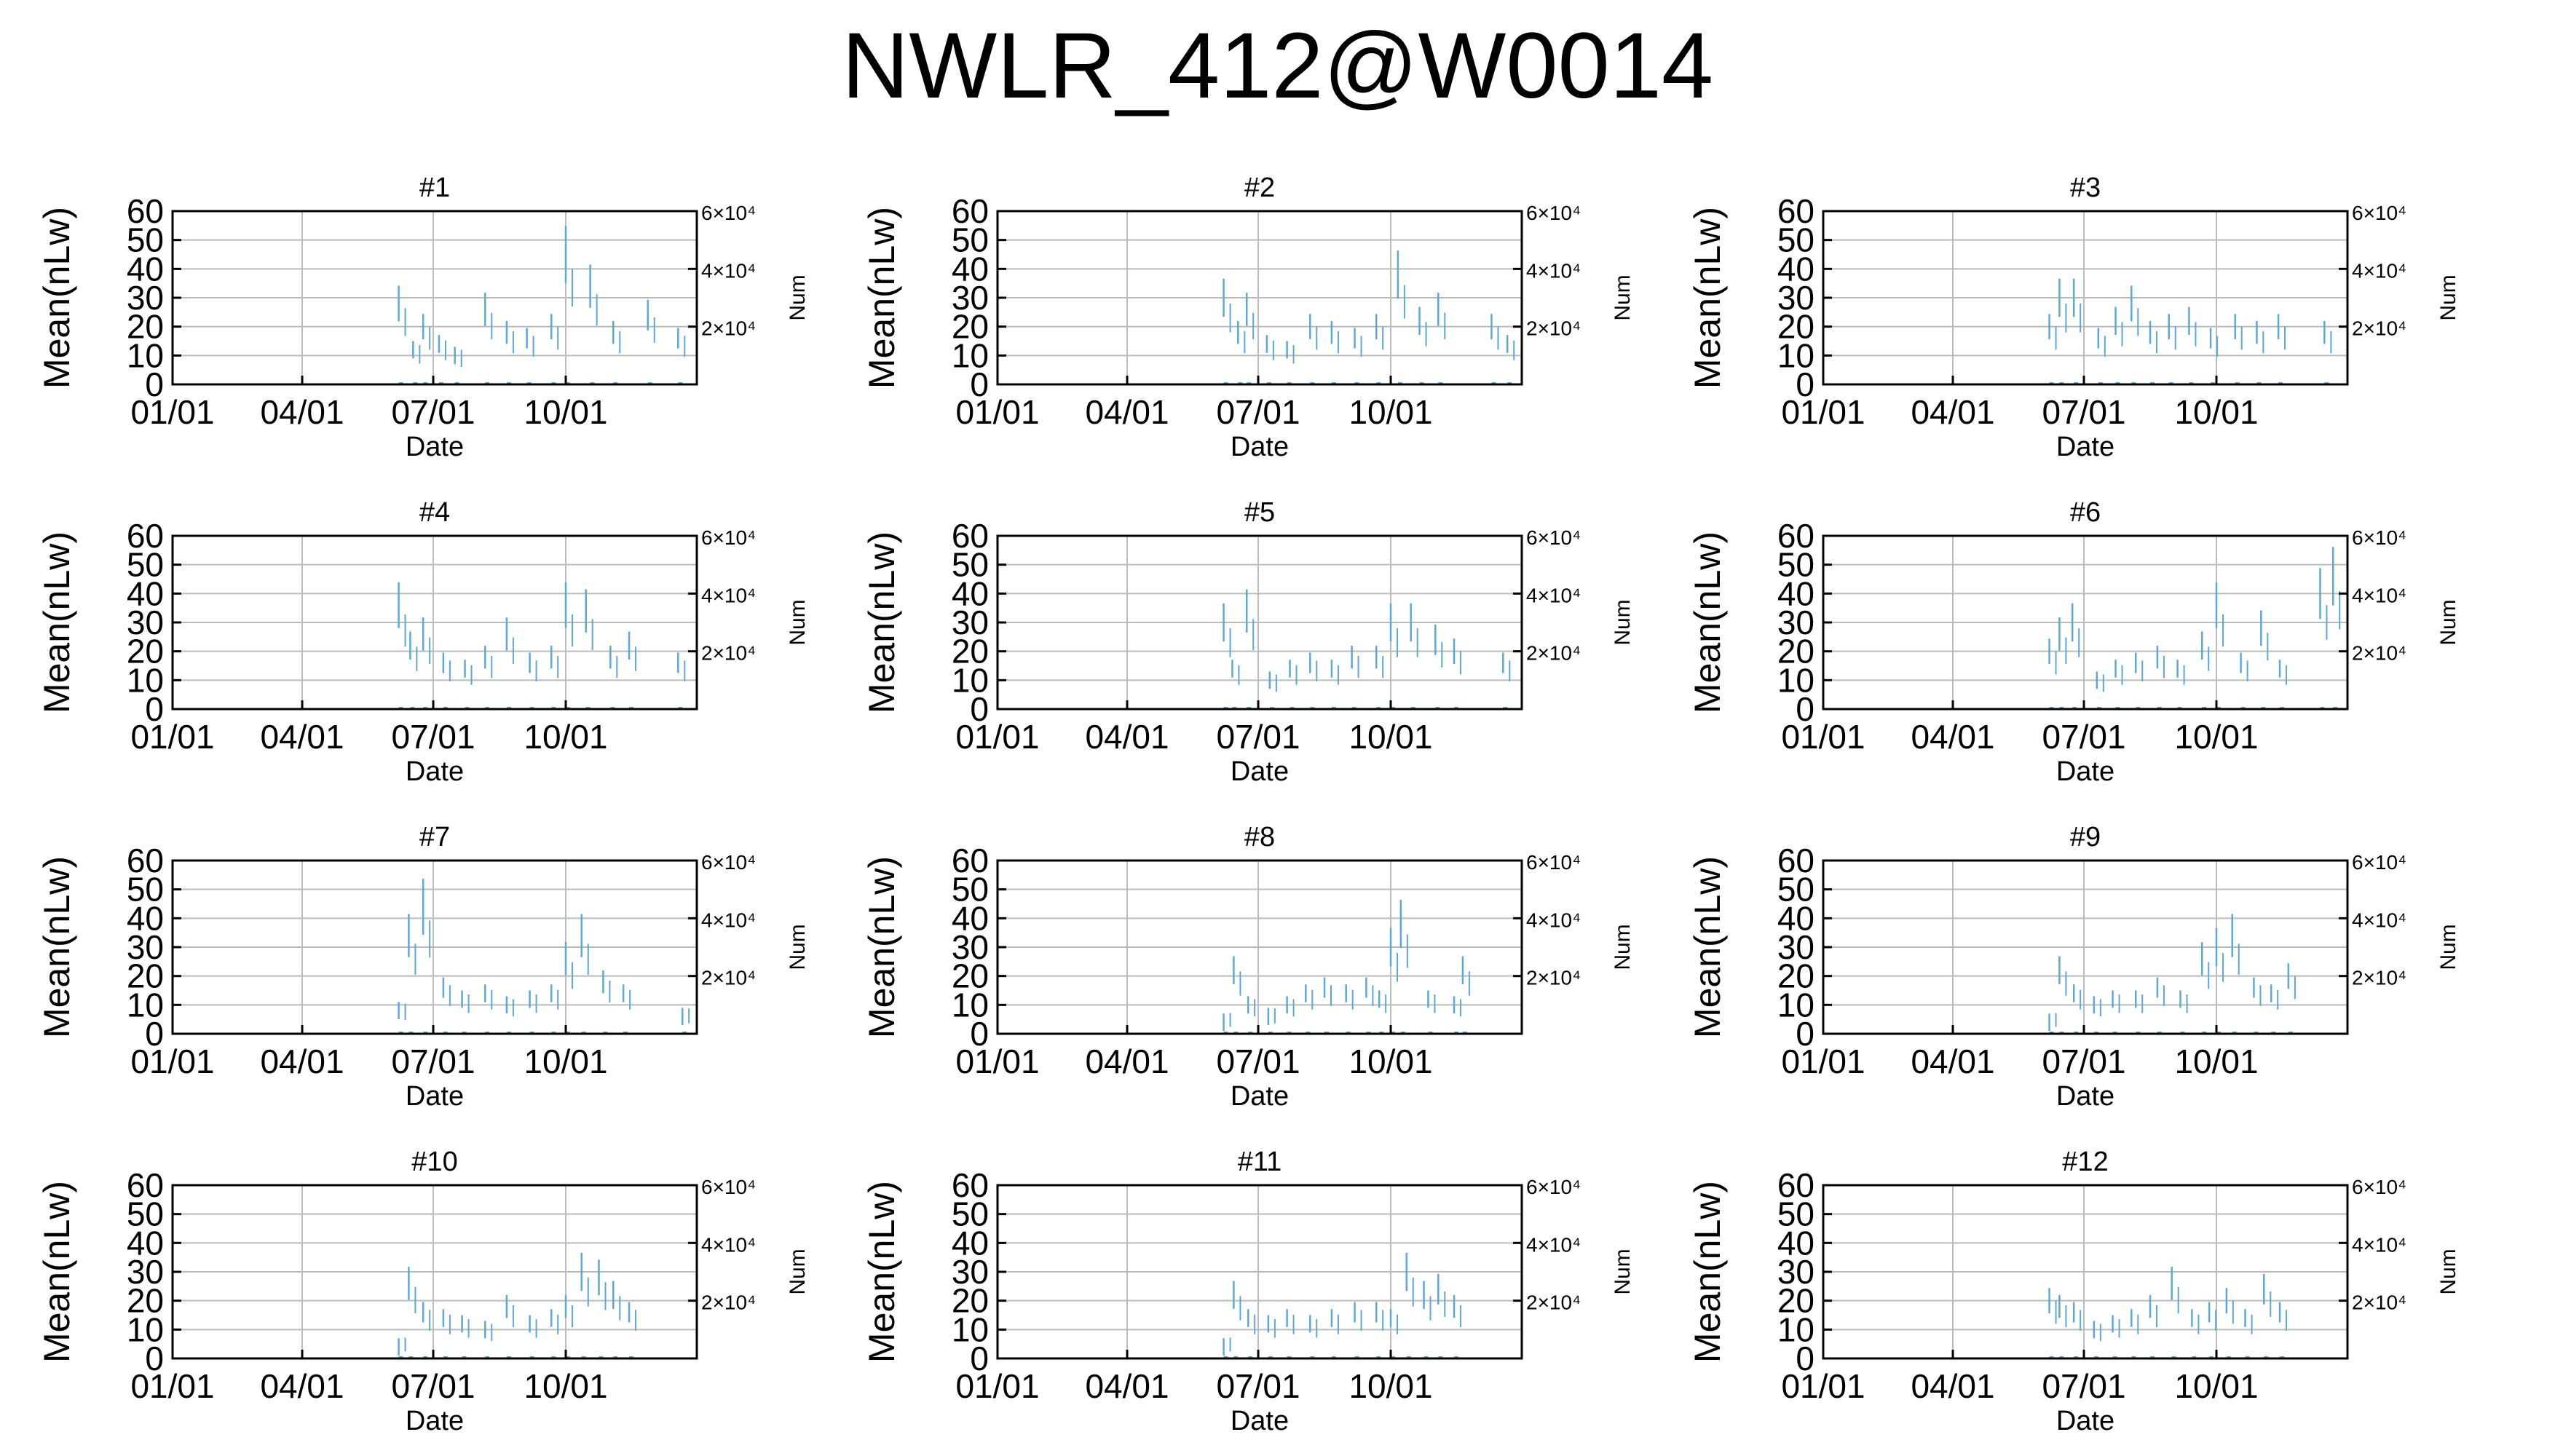 The image size is (2555, 1456). Describe the element at coordinates (1259, 837) in the screenshot. I see `panel-title: #8` at that location.